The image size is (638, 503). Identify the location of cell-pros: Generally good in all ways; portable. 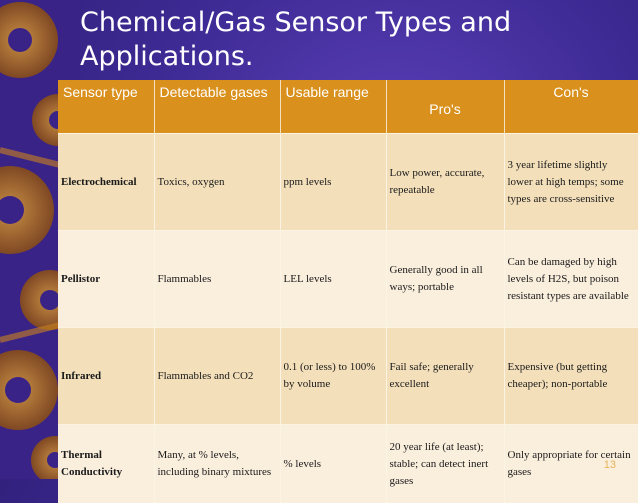
(445, 279).